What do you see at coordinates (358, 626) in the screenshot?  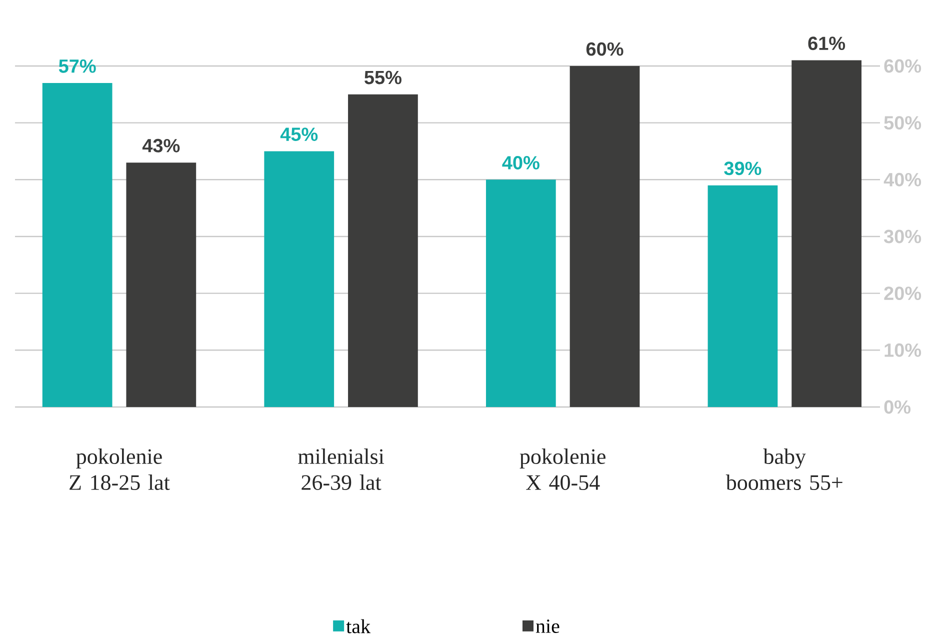 I see `legend-label: tak` at bounding box center [358, 626].